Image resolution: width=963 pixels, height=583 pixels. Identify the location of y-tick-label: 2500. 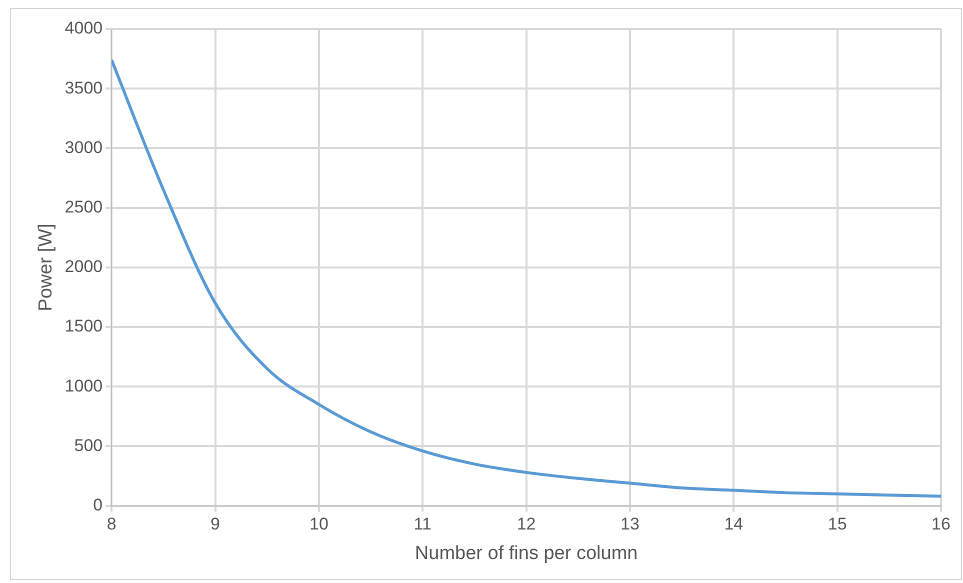
(83, 206).